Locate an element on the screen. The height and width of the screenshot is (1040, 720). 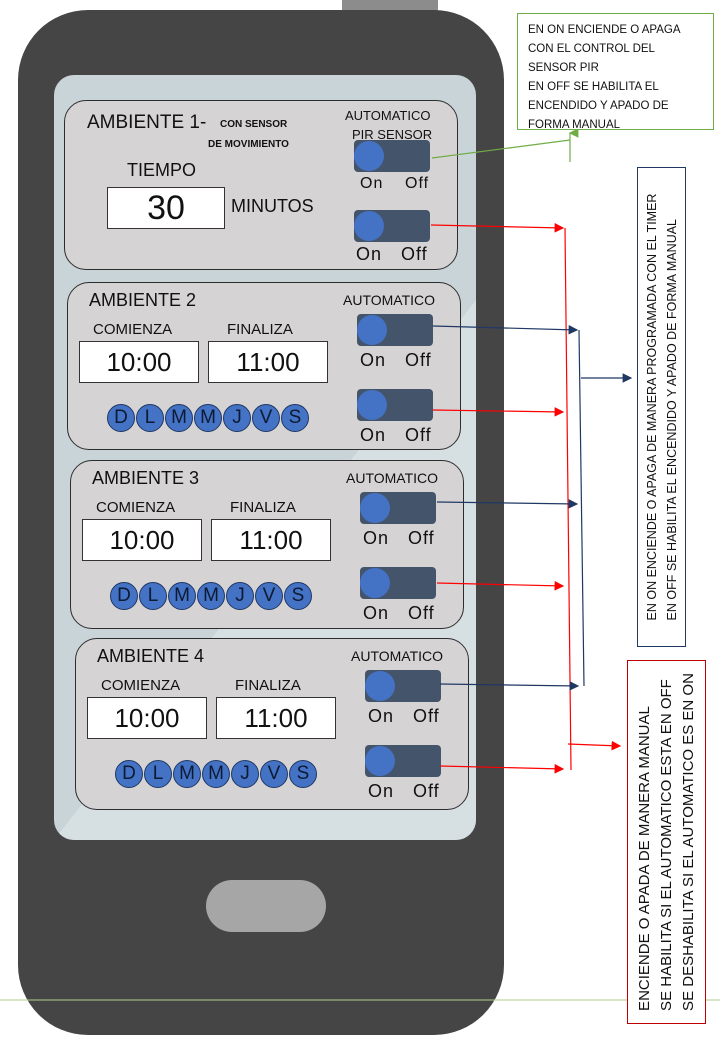
tiempo-label: TIEMPO is located at coordinates (162, 170).